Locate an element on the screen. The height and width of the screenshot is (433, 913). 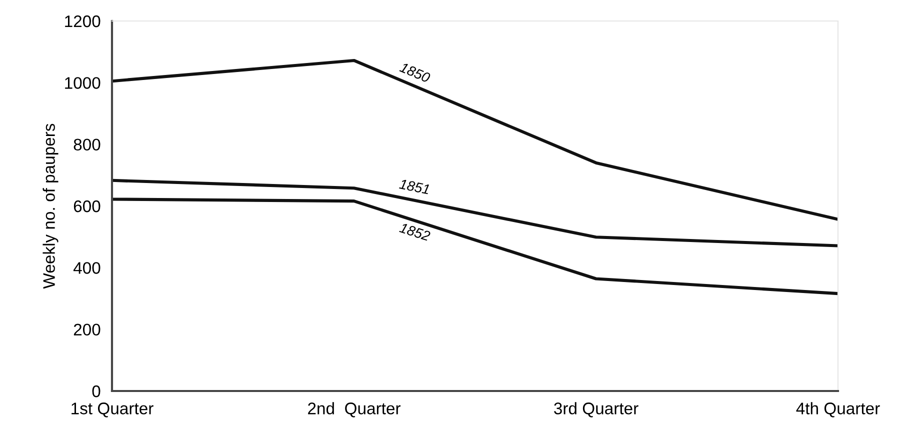
y-tick-label: 600 is located at coordinates (87, 206).